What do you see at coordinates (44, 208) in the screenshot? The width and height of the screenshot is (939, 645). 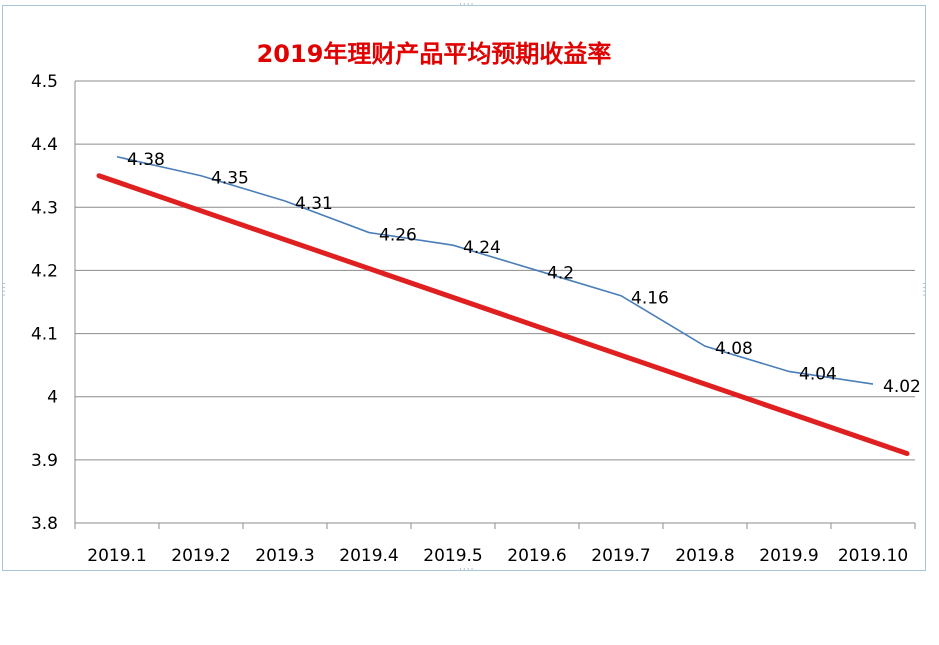 I see `y-tick-label-4.3: 4.3` at bounding box center [44, 208].